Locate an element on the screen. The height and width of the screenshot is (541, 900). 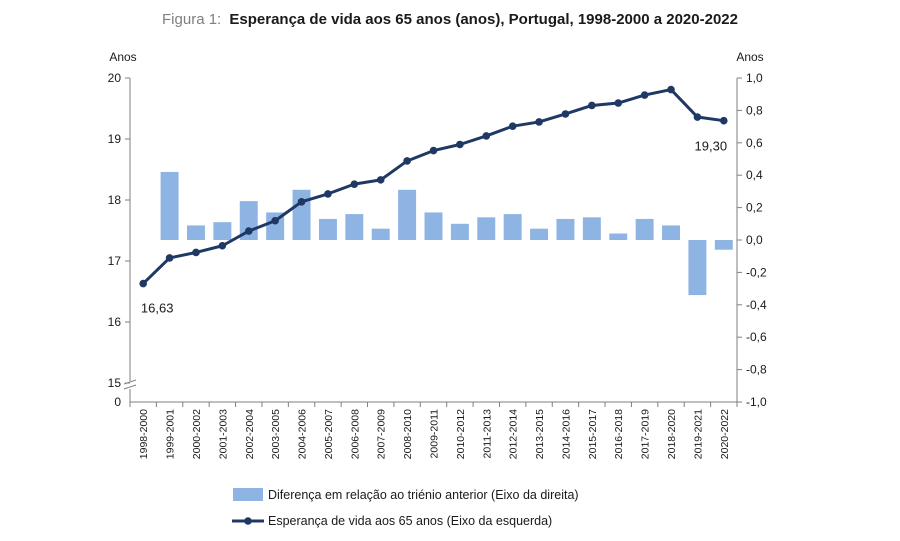
x-tick-label: 2005-2007 is located at coordinates (329, 434).